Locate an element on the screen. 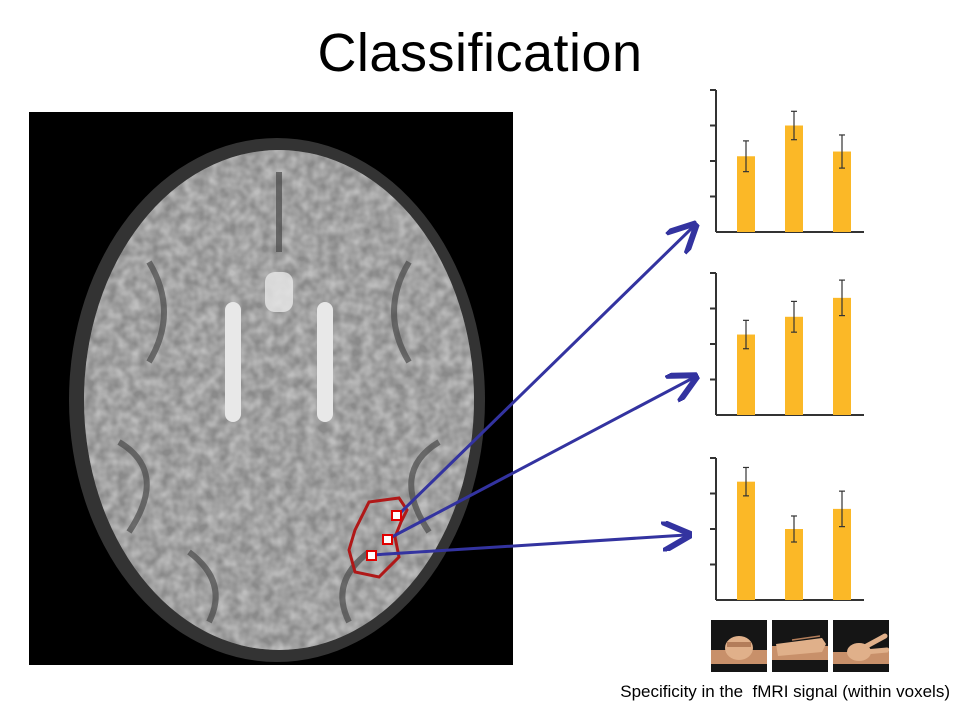  rock-fist-icon is located at coordinates (739, 646).